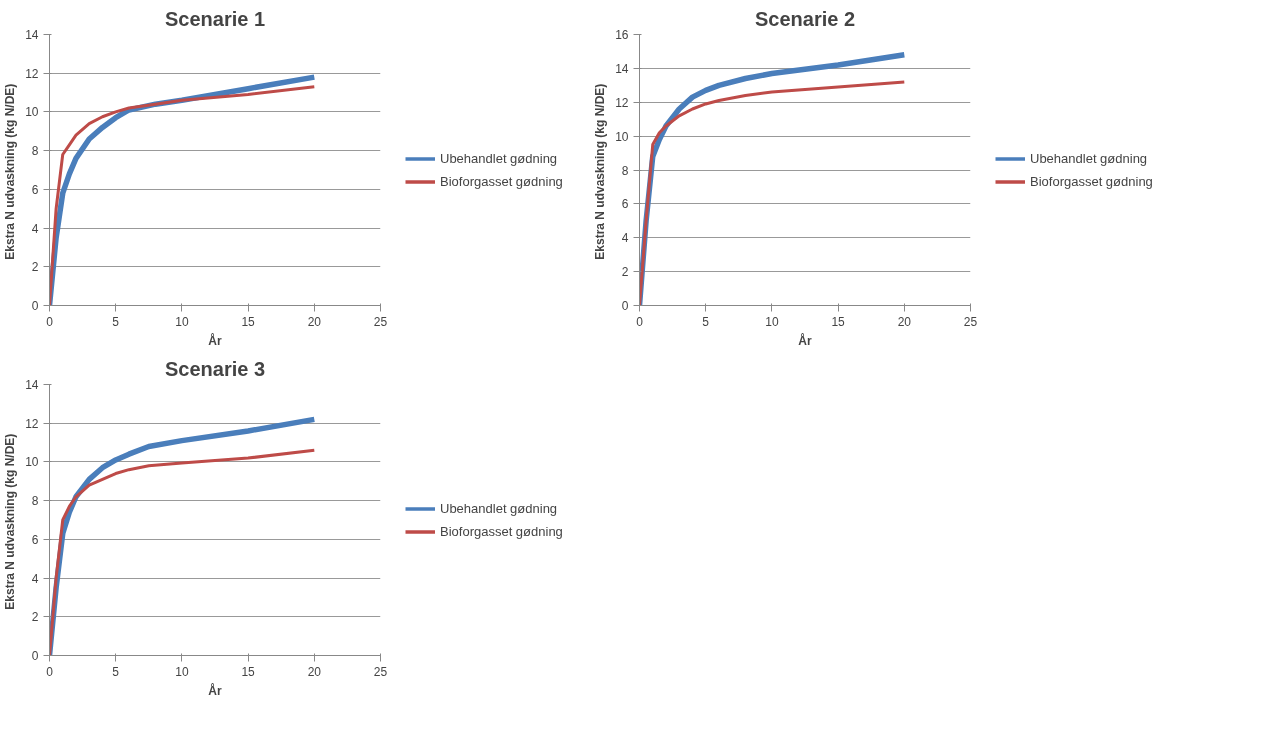 This screenshot has width=1274, height=744. What do you see at coordinates (805, 18) in the screenshot?
I see `chart-title: Scenarie 2` at bounding box center [805, 18].